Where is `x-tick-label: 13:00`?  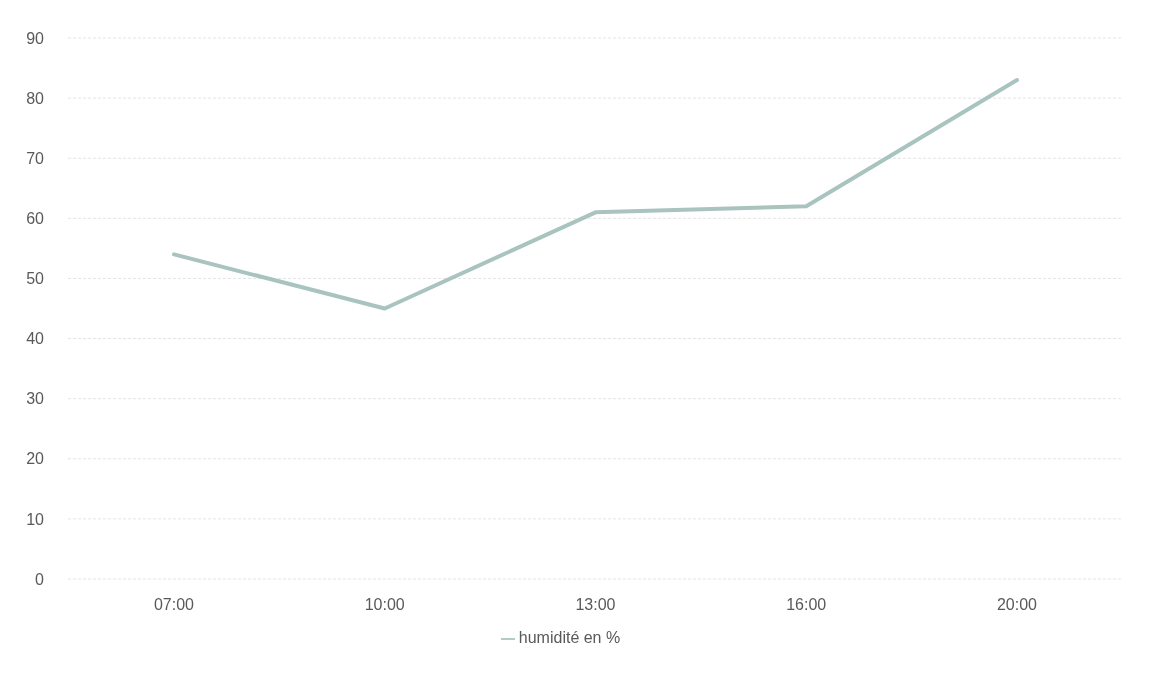 x-tick-label: 13:00 is located at coordinates (595, 605).